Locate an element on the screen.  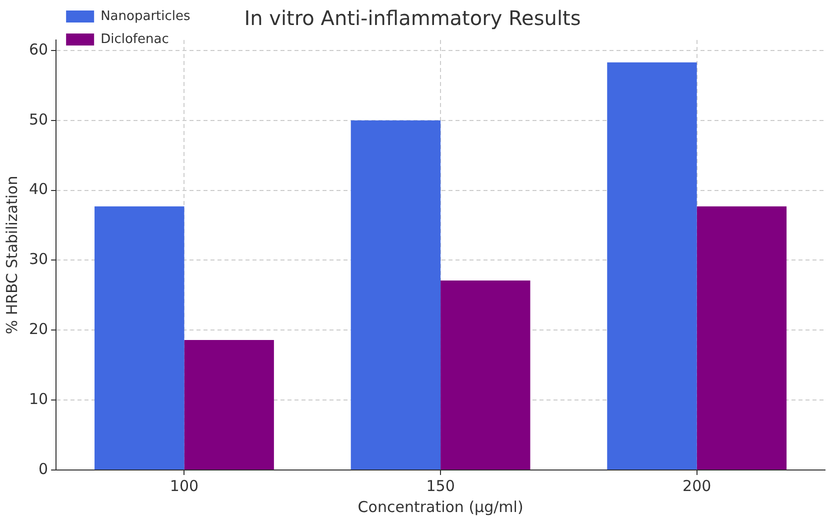
x-tick-label: 100 is located at coordinates (184, 485).